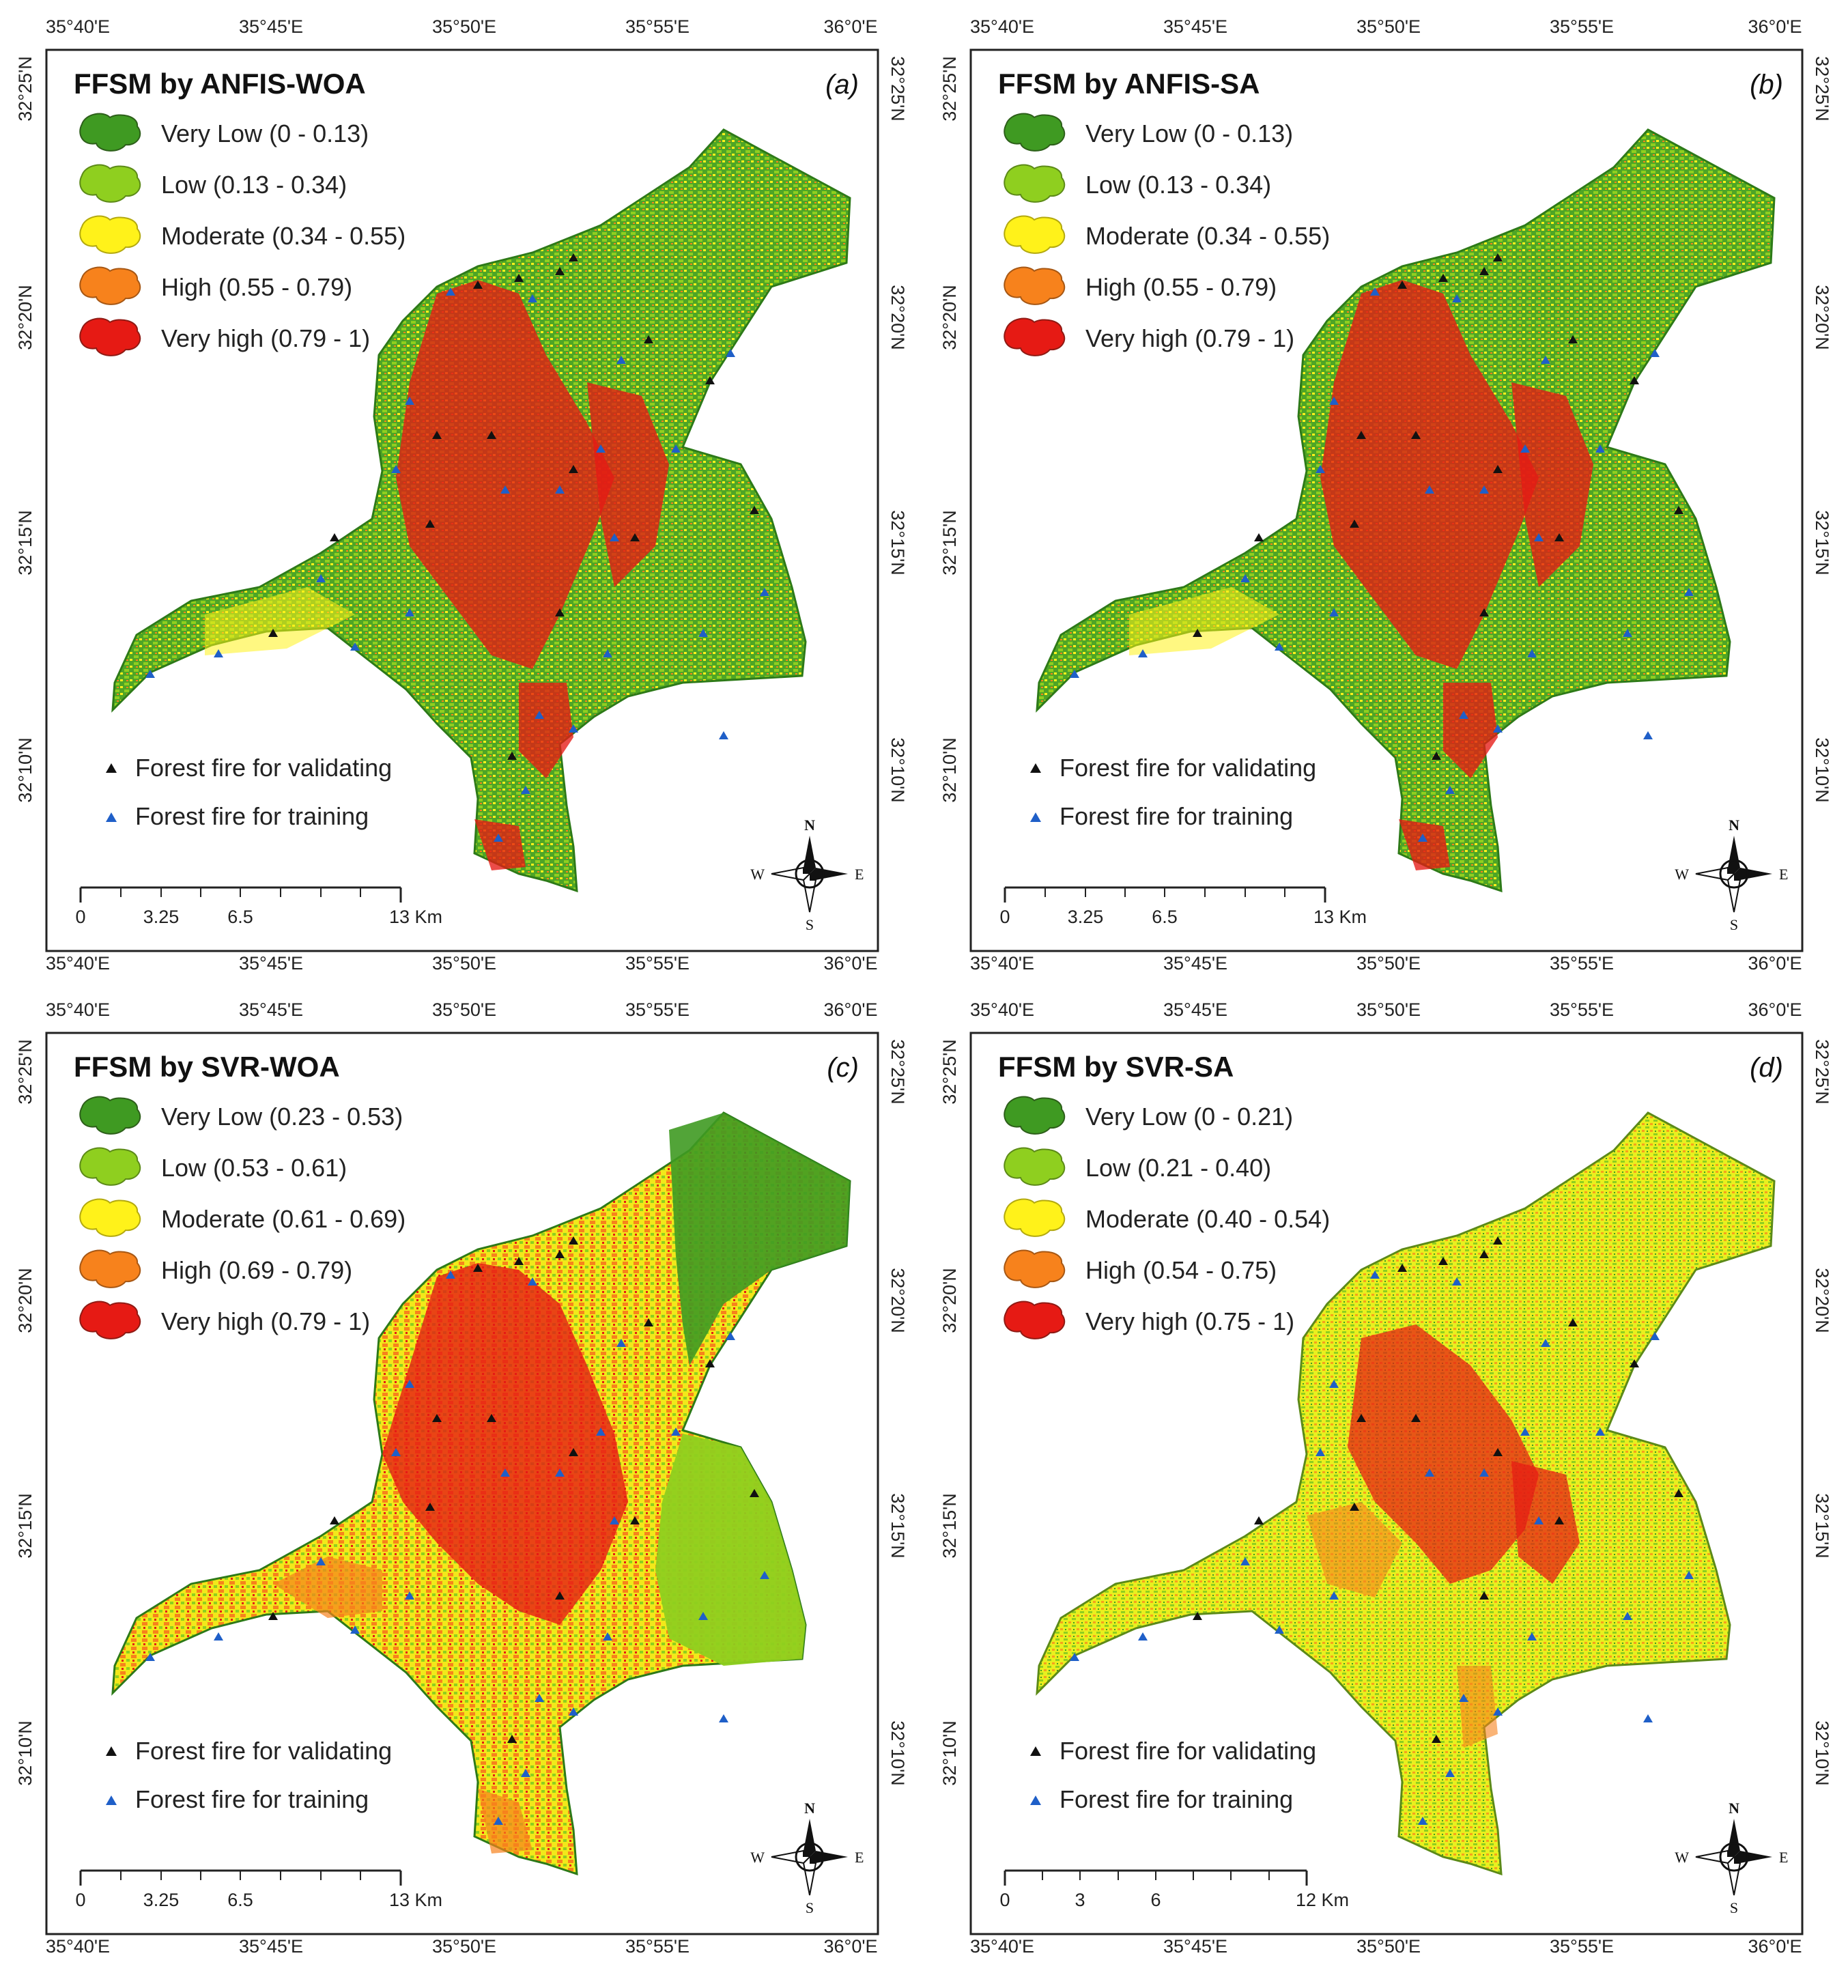 The width and height of the screenshot is (1848, 1988). What do you see at coordinates (1767, 85) in the screenshot?
I see `panel-tag: (b)` at bounding box center [1767, 85].